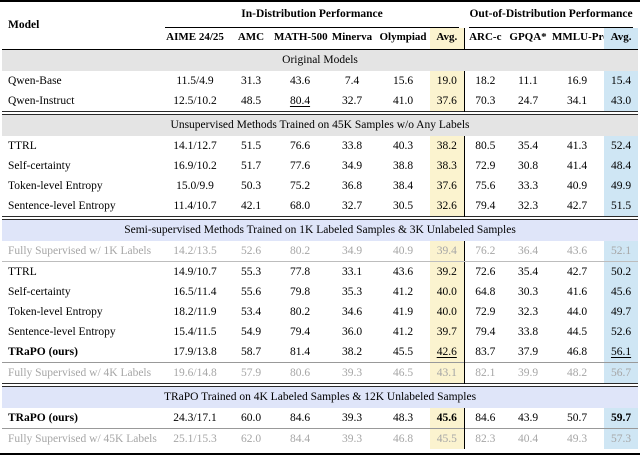  Describe the element at coordinates (528, 351) in the screenshot. I see `metric-cell: 37.9` at that location.